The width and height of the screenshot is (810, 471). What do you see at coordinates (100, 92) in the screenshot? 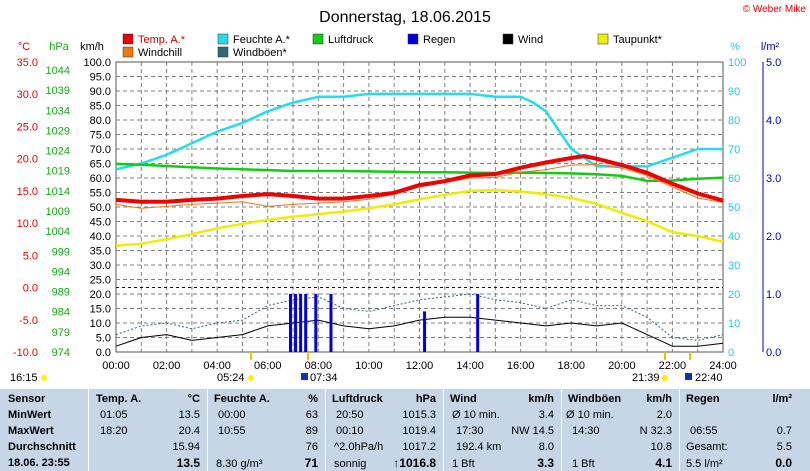
I see `wind-tick-label: 90.0` at bounding box center [100, 92].